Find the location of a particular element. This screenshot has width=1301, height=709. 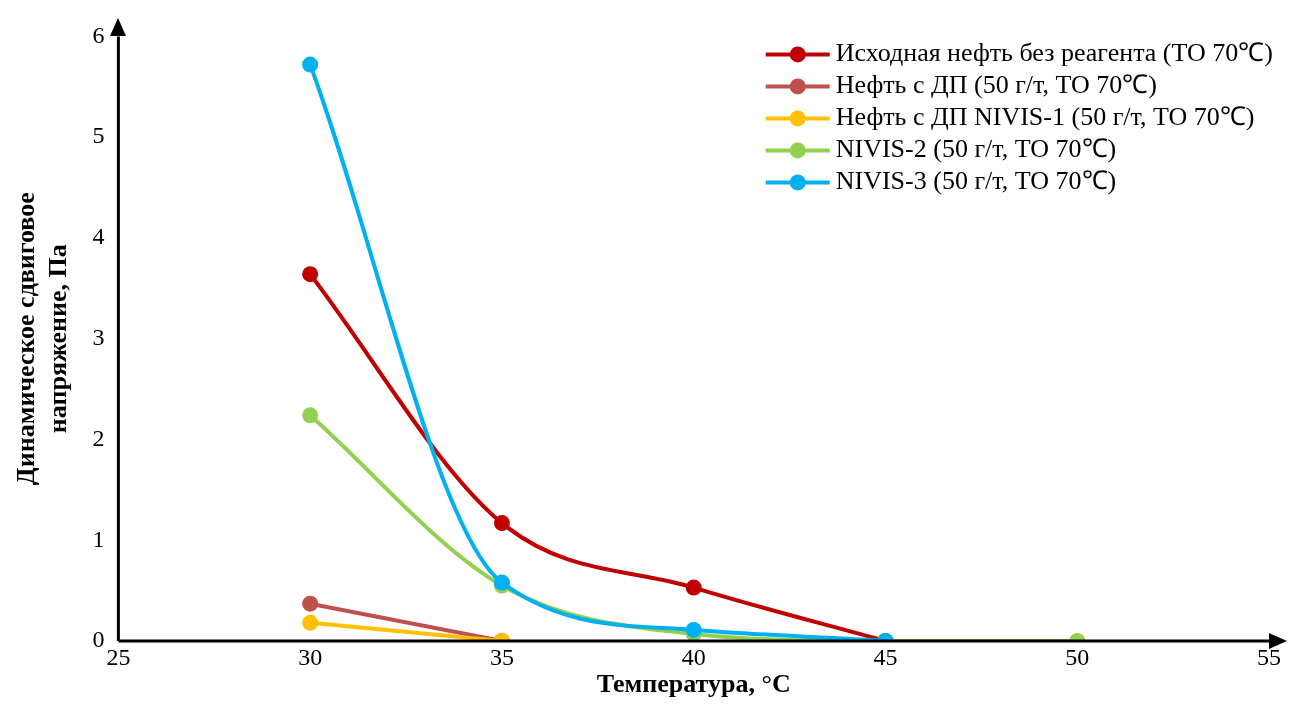

x-tick-label: 45 is located at coordinates (885, 656).